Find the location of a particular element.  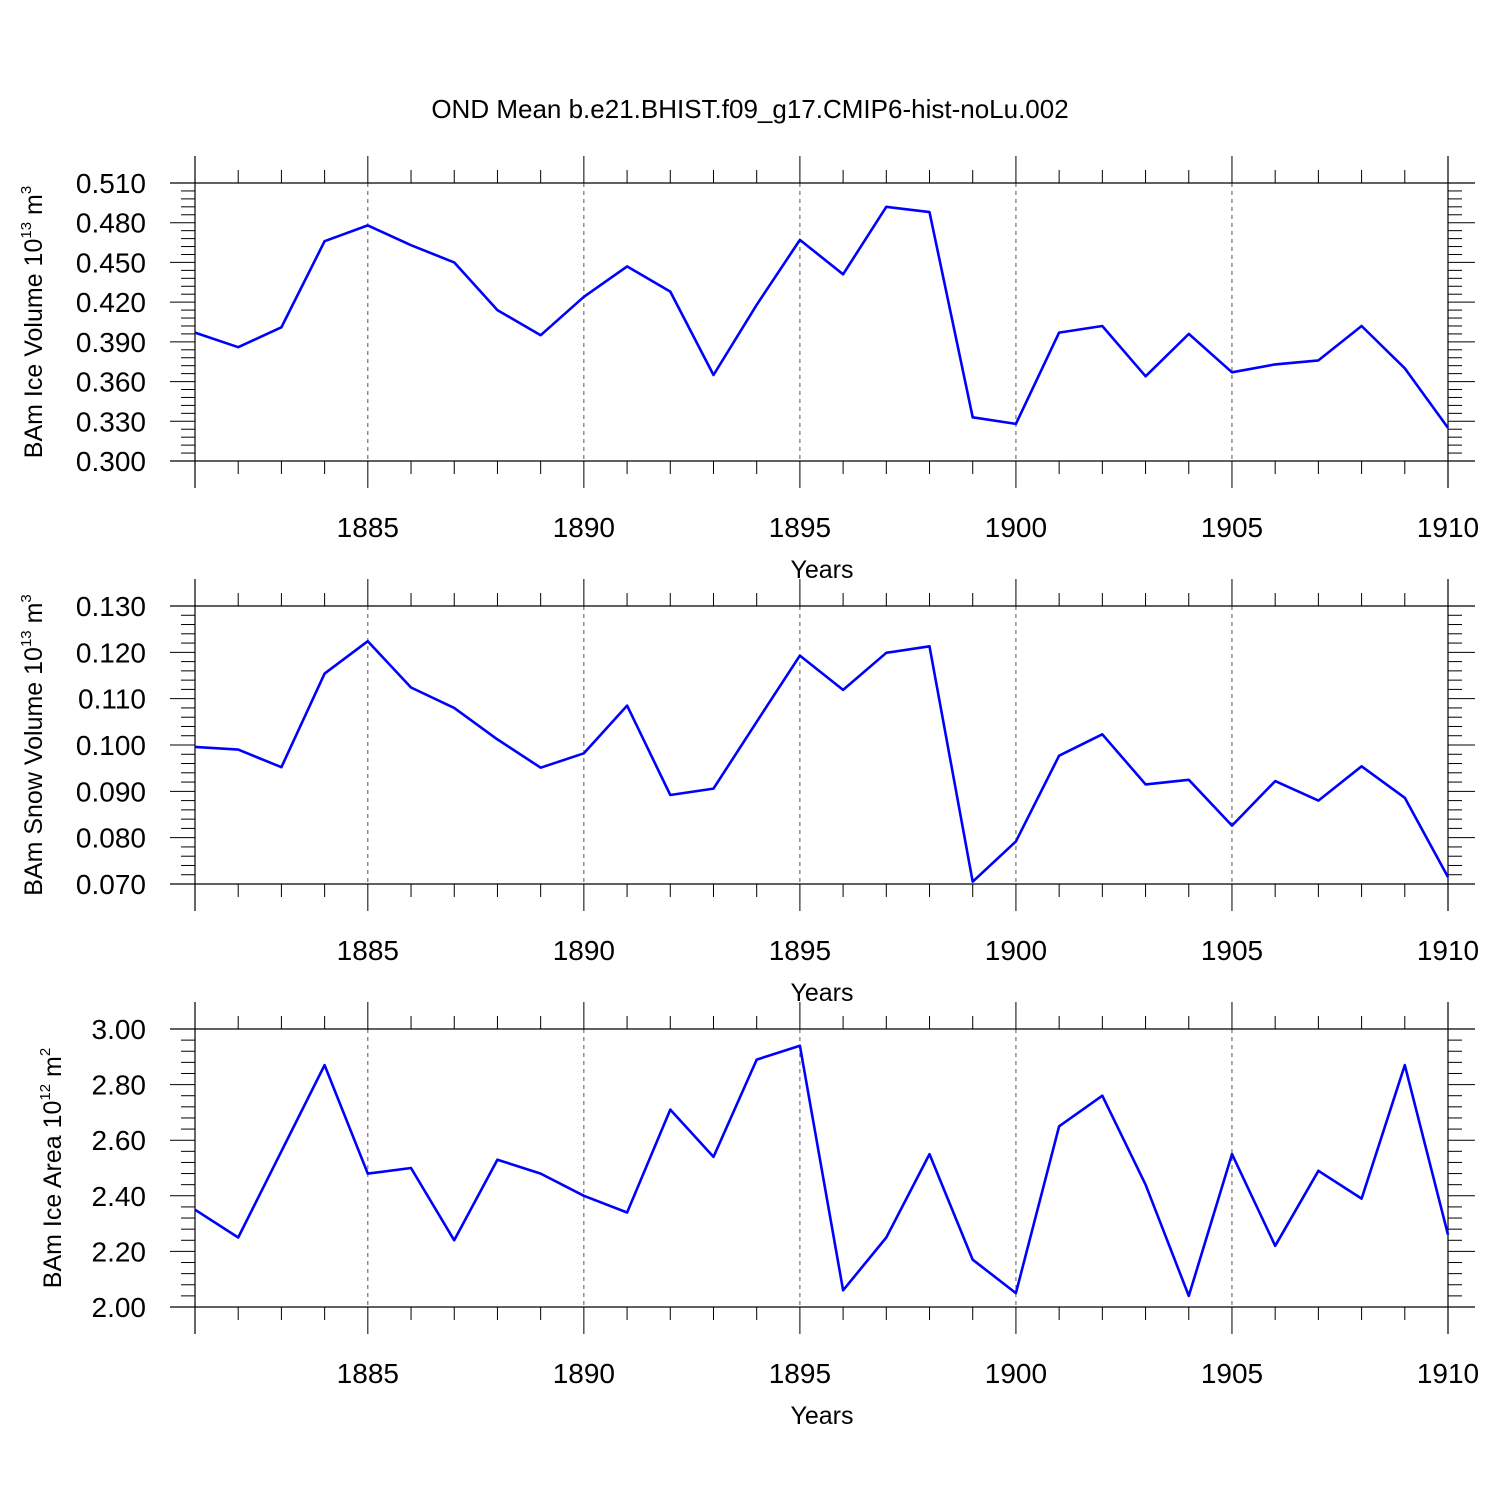

y-tick-label: 2.60 is located at coordinates (119, 1140).